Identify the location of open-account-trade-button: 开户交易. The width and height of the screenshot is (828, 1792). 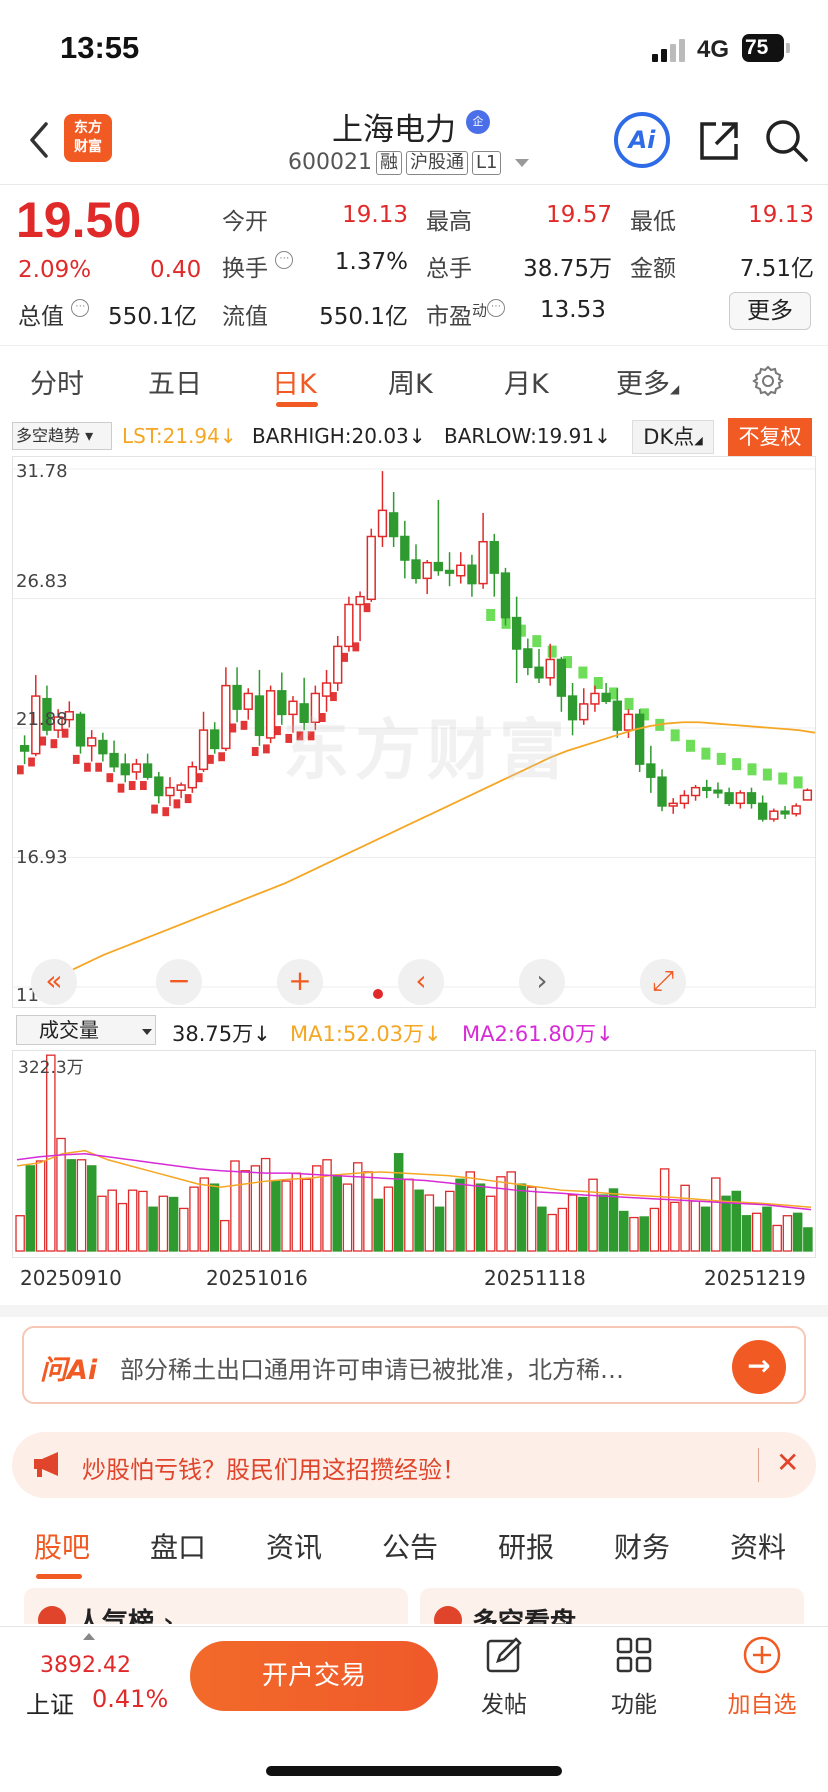
(314, 1676).